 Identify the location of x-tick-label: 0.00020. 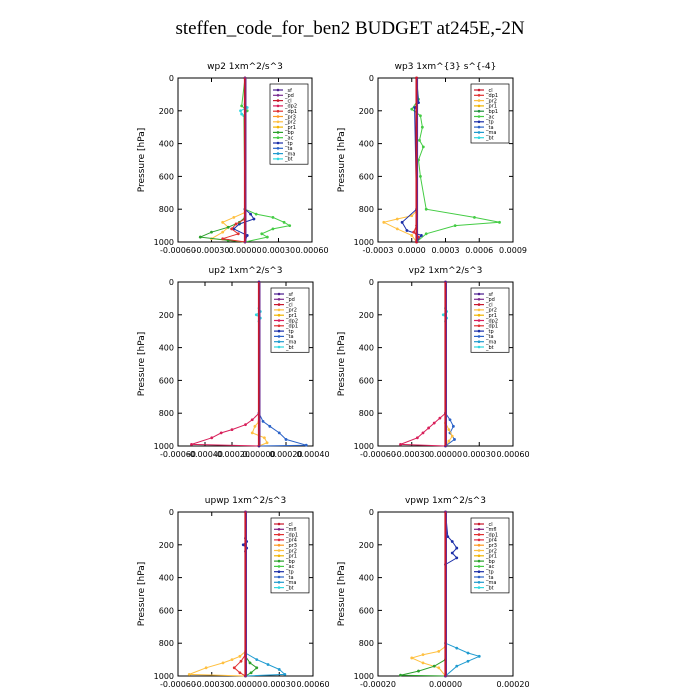
(285, 454).